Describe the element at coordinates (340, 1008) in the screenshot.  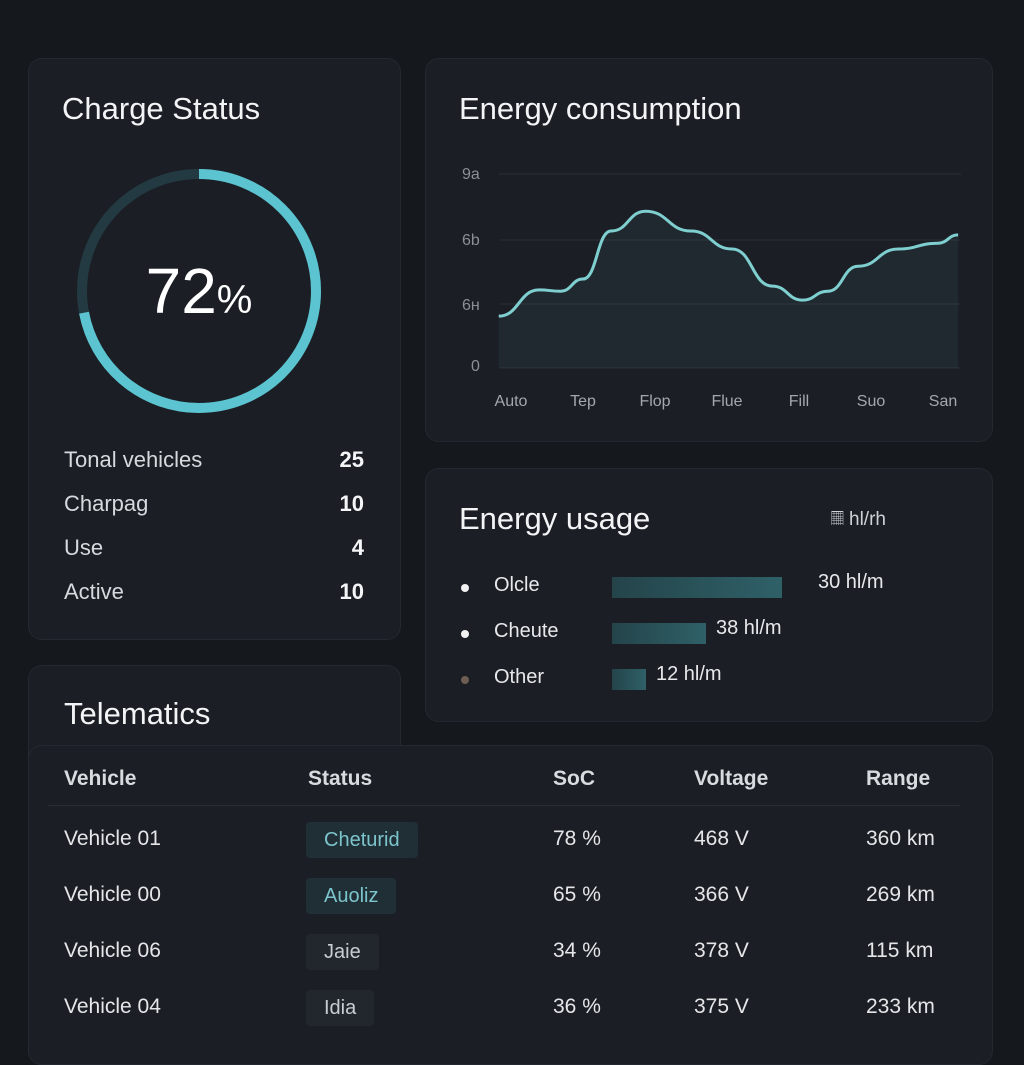
I see `status-badge: Idia` at that location.